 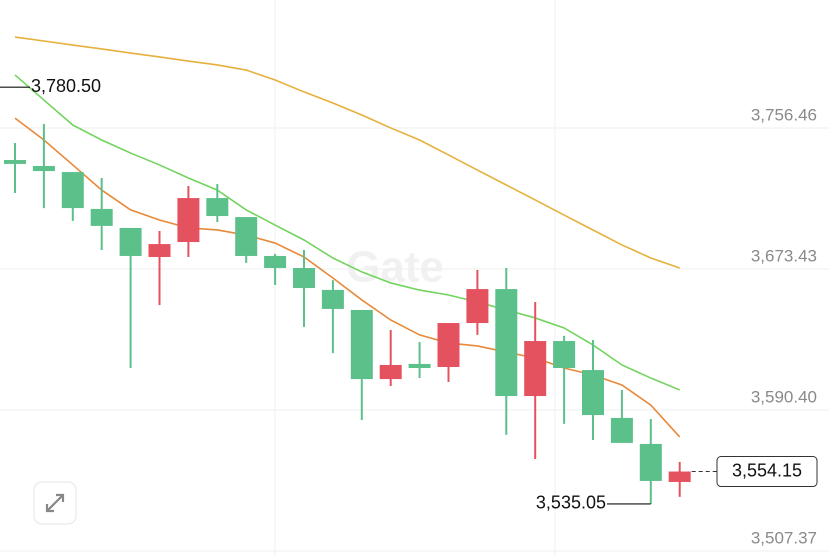 I want to click on y-tick-label: 3,590.40, so click(x=784, y=396).